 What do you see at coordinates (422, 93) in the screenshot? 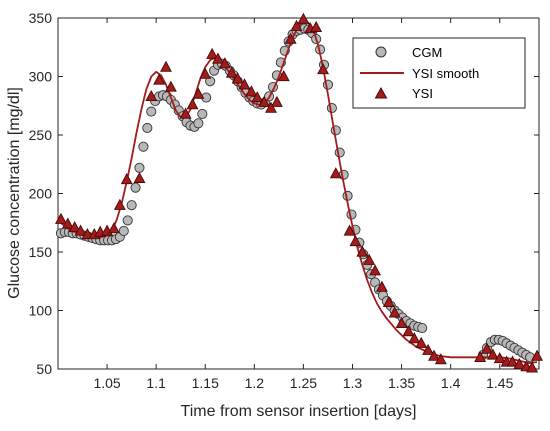
I see `legend-ysi-label: YSI` at bounding box center [422, 93].